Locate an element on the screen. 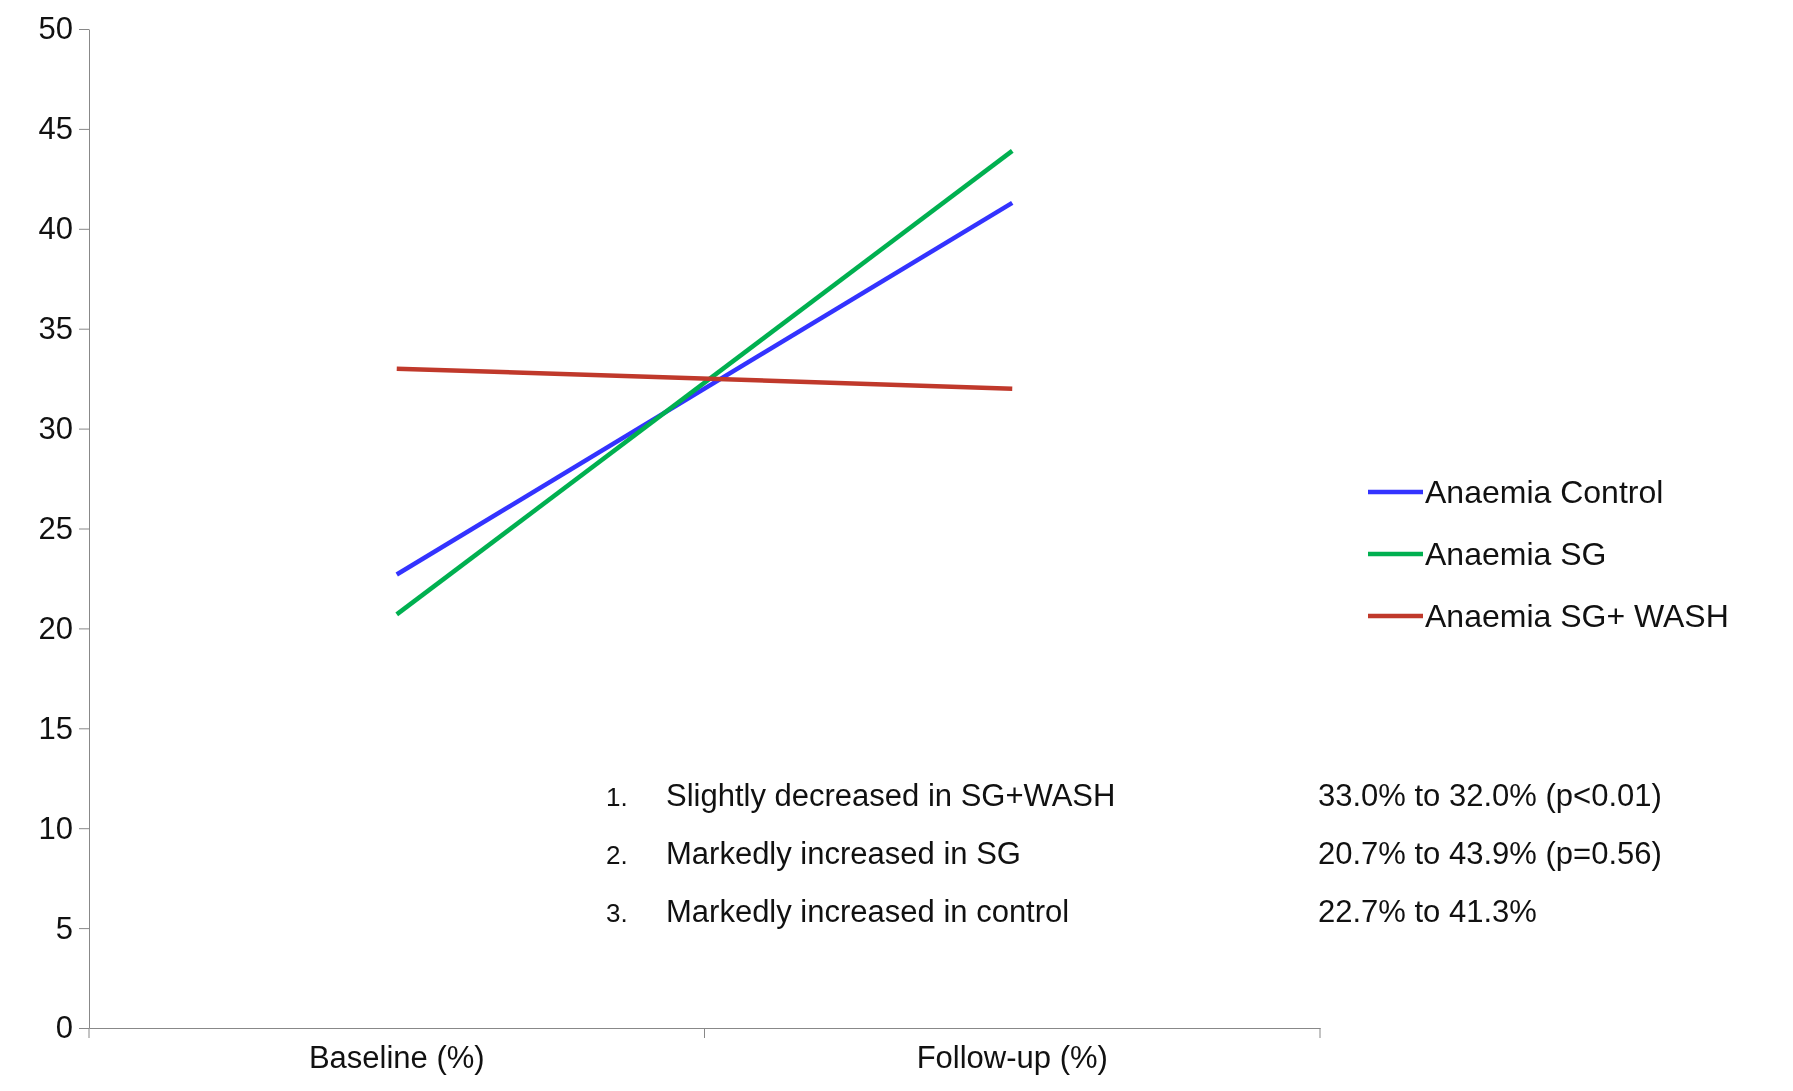  annotation: Markedly increased in control is located at coordinates (868, 911).